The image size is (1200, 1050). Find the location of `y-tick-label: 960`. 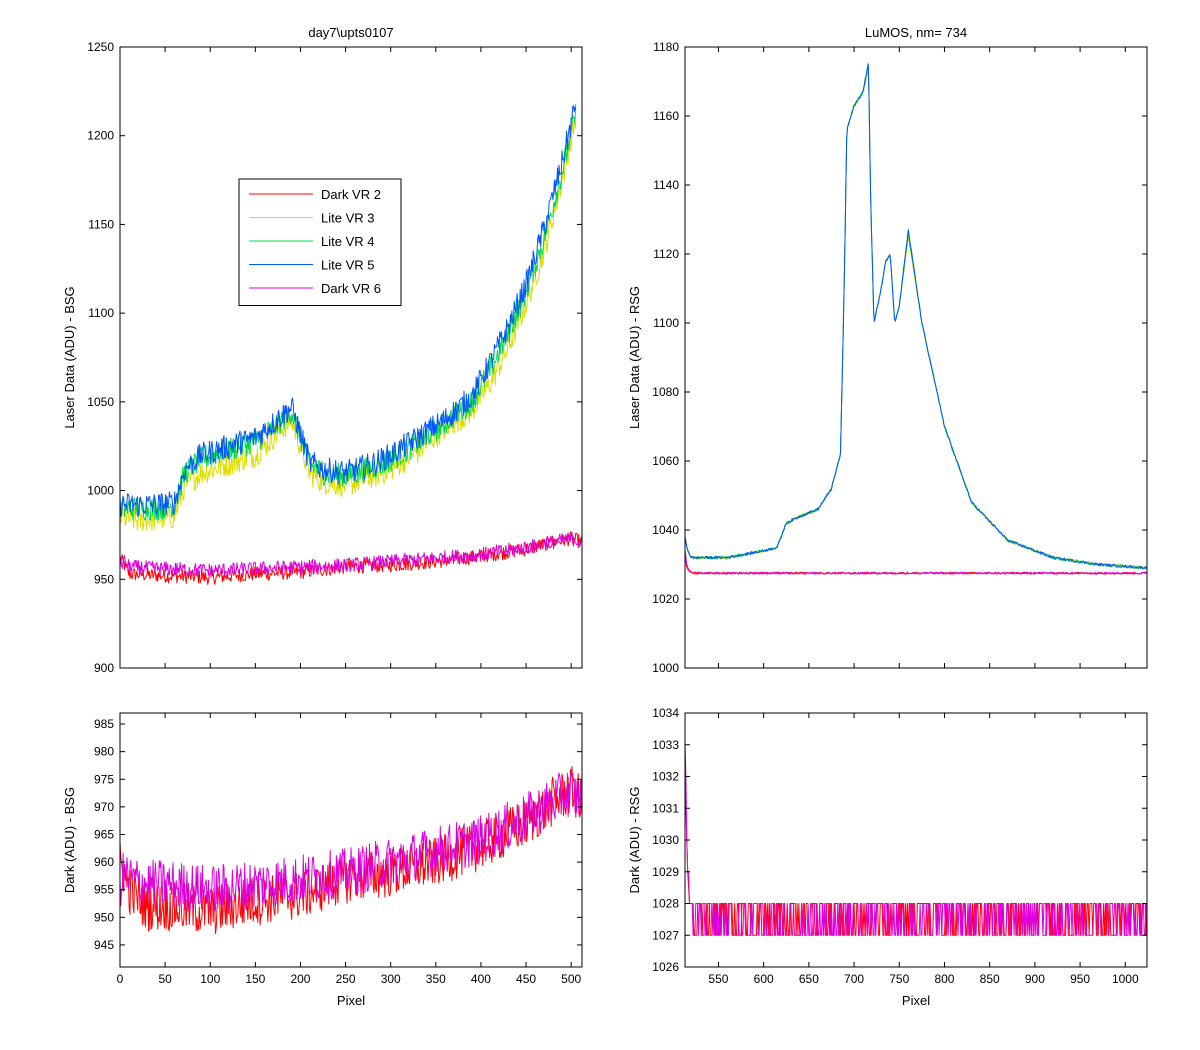

y-tick-label: 960 is located at coordinates (104, 862).